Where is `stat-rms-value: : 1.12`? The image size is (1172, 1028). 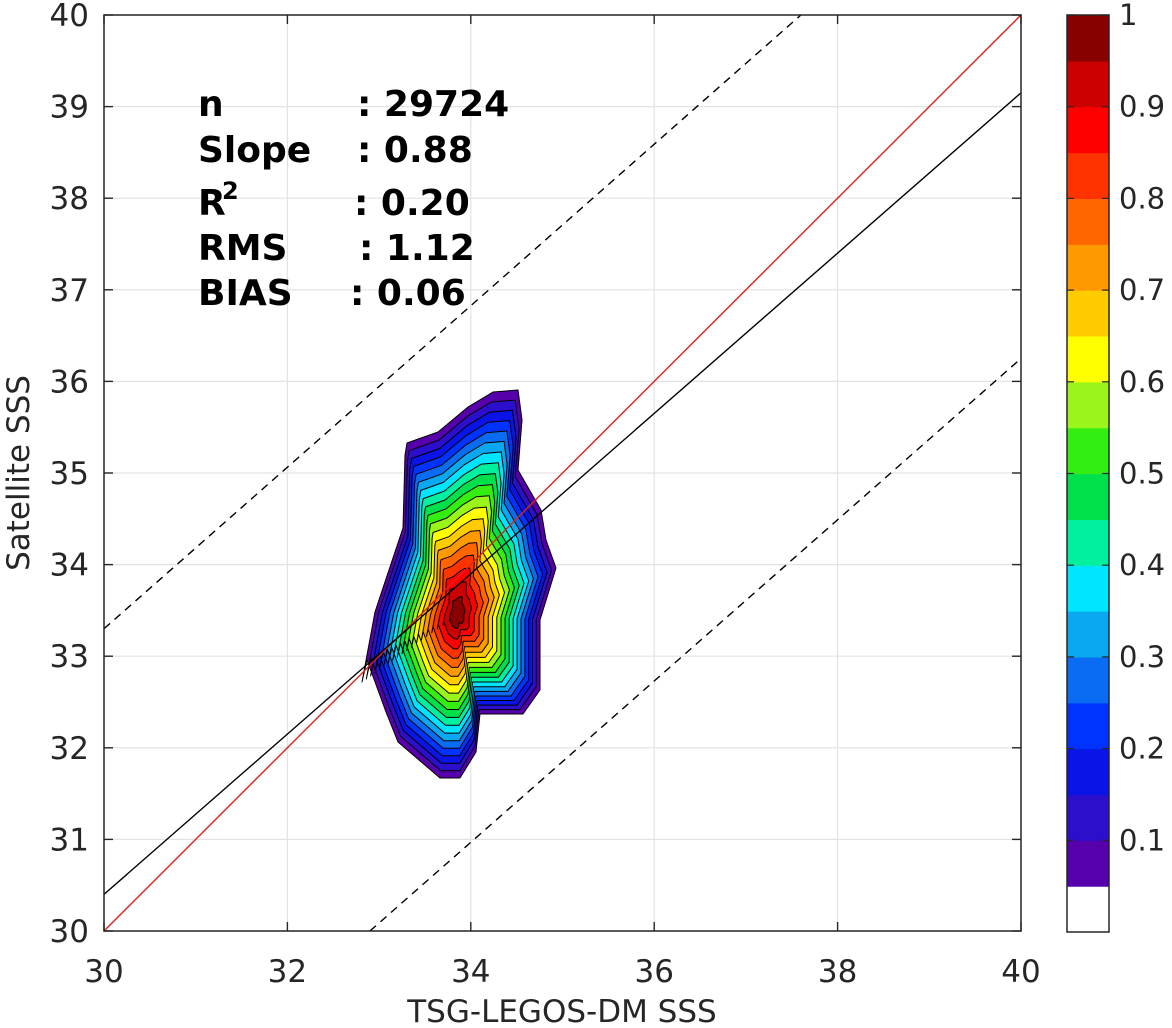
stat-rms-value: : 1.12 is located at coordinates (417, 248).